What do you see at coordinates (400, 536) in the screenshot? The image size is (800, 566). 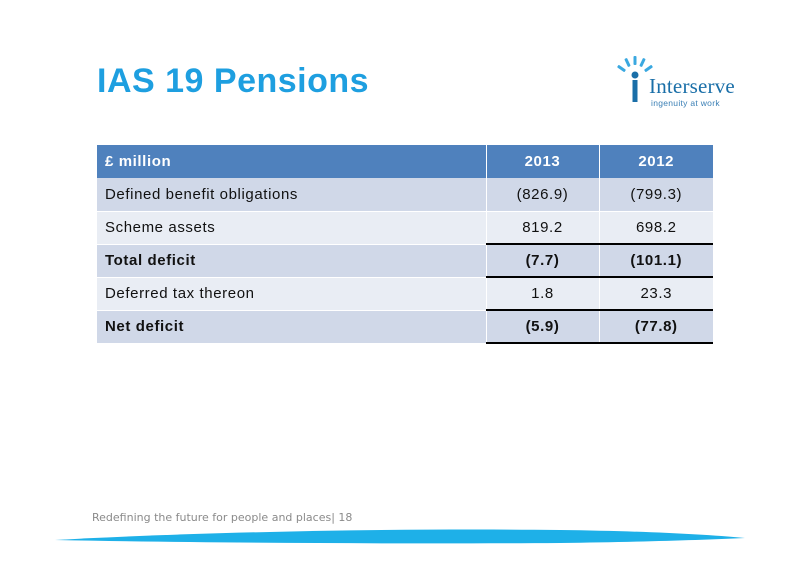 I see `footer-swoosh` at bounding box center [400, 536].